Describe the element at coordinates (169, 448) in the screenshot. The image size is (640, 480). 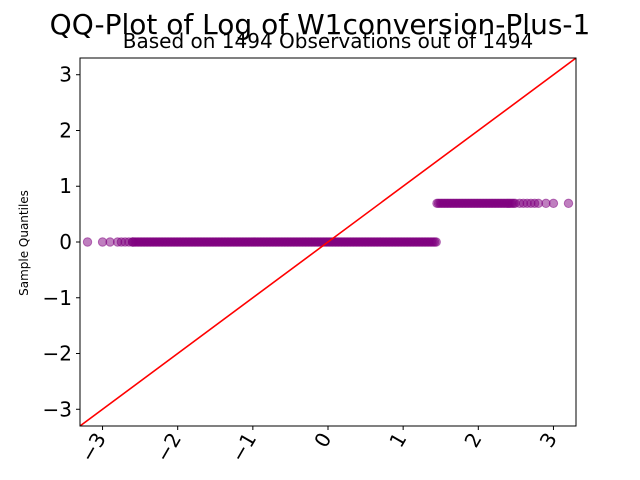
I see `x-tick-label: −2` at that location.